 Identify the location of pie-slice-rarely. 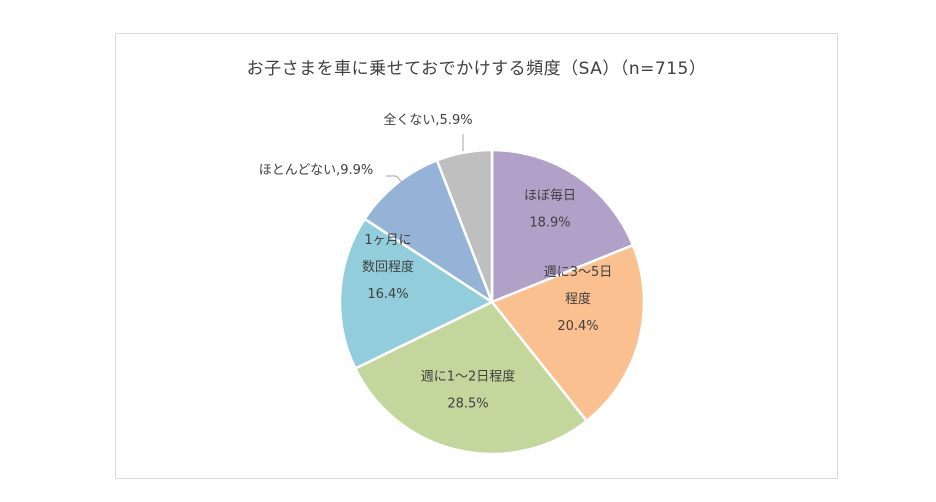
(428, 232).